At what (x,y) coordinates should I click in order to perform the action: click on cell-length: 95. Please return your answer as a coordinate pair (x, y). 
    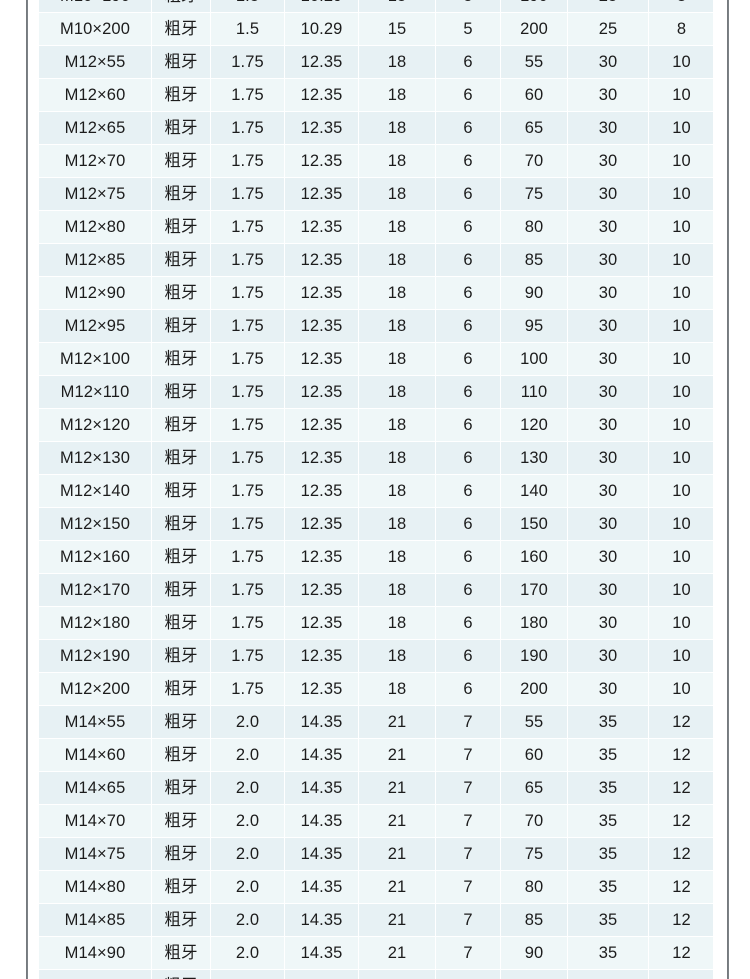
    Looking at the image, I should click on (534, 974).